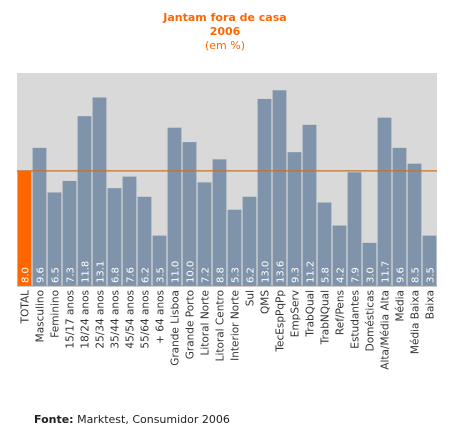 This screenshot has height=434, width=450. I want to click on category-label-9: + 64 anos, so click(161, 317).